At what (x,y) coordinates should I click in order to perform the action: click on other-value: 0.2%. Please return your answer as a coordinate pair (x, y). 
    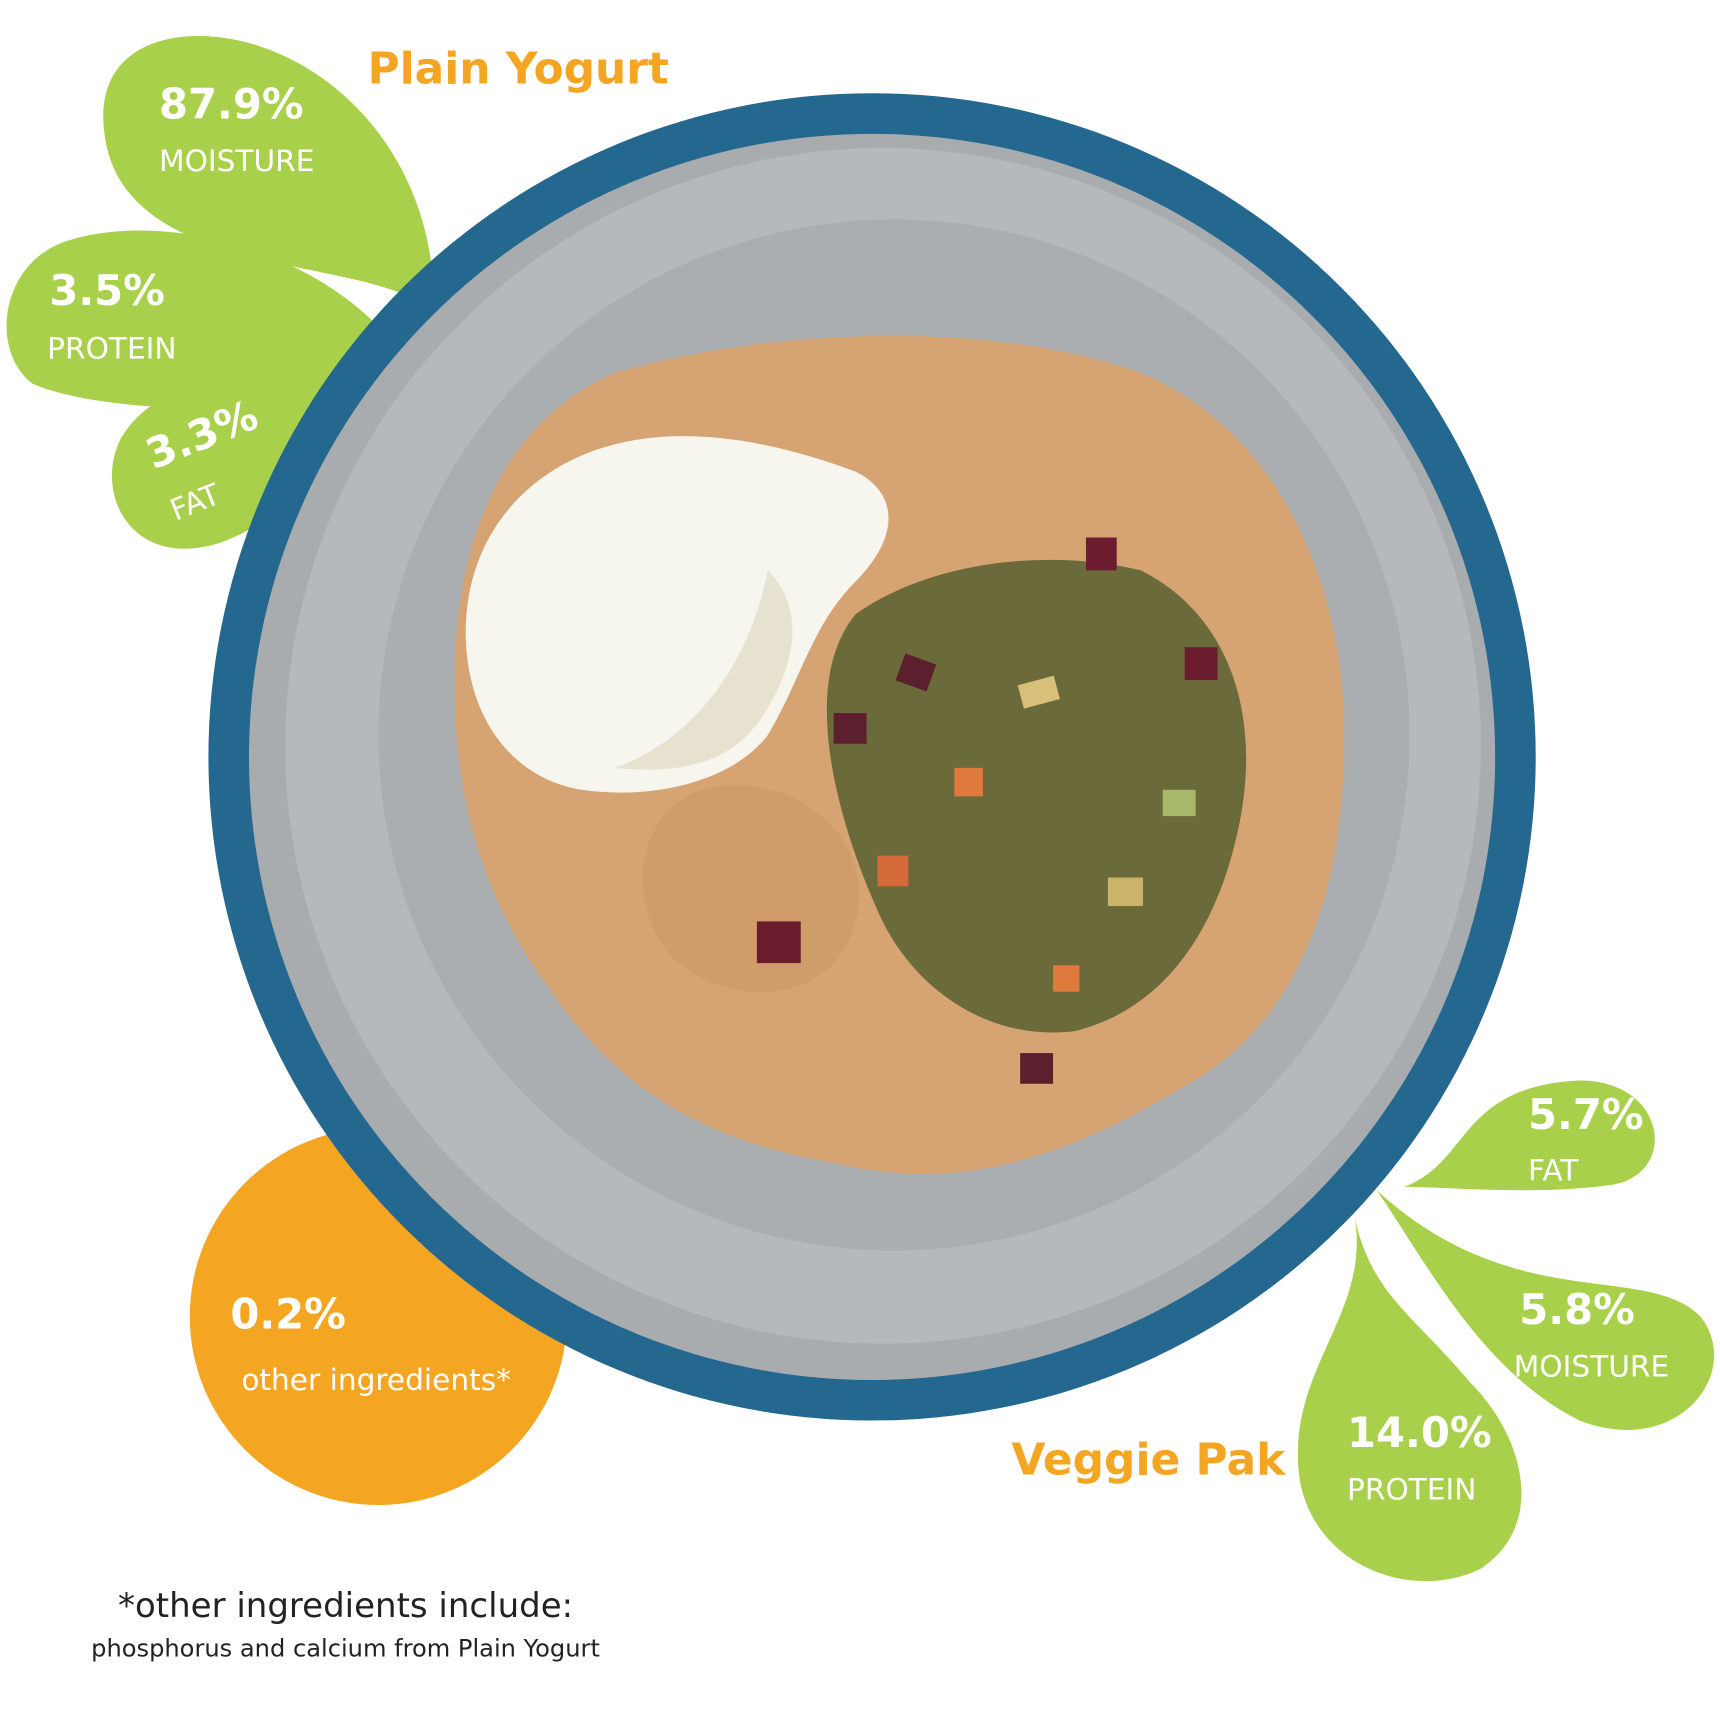
    Looking at the image, I should click on (288, 1313).